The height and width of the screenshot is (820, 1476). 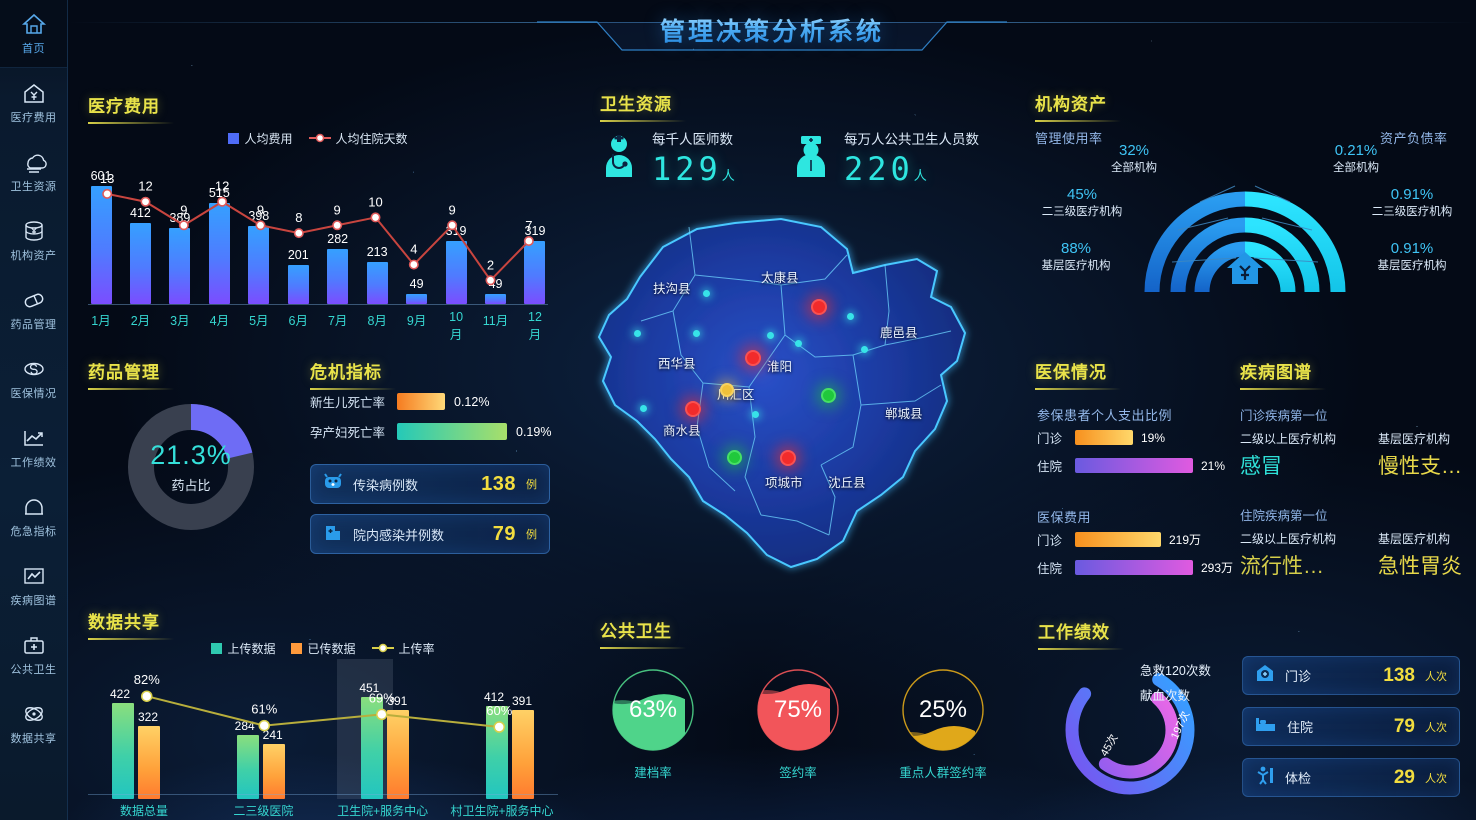 What do you see at coordinates (847, 483) in the screenshot?
I see `map-region-label: 沈丘县` at bounding box center [847, 483].